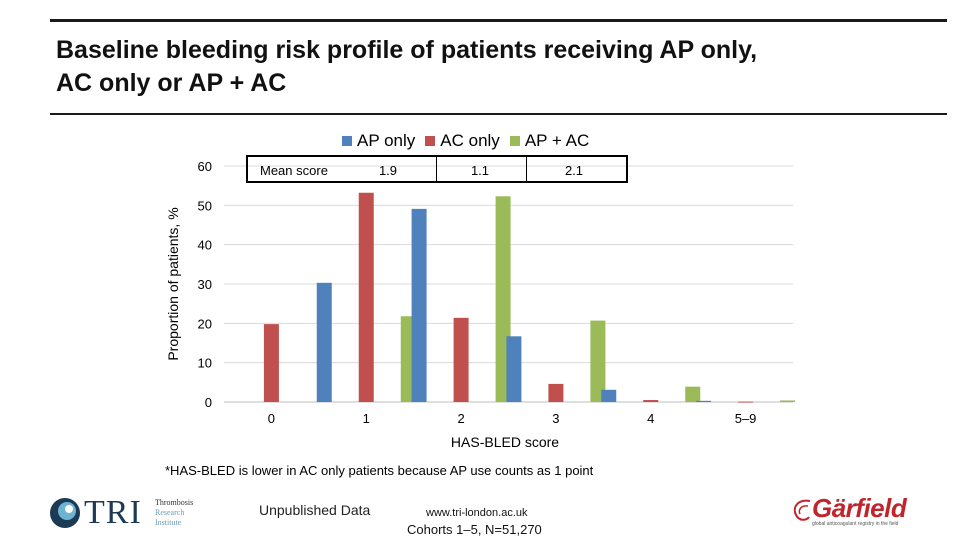 The width and height of the screenshot is (960, 540). Describe the element at coordinates (294, 170) in the screenshot. I see `mean-score-label: Mean score` at that location.